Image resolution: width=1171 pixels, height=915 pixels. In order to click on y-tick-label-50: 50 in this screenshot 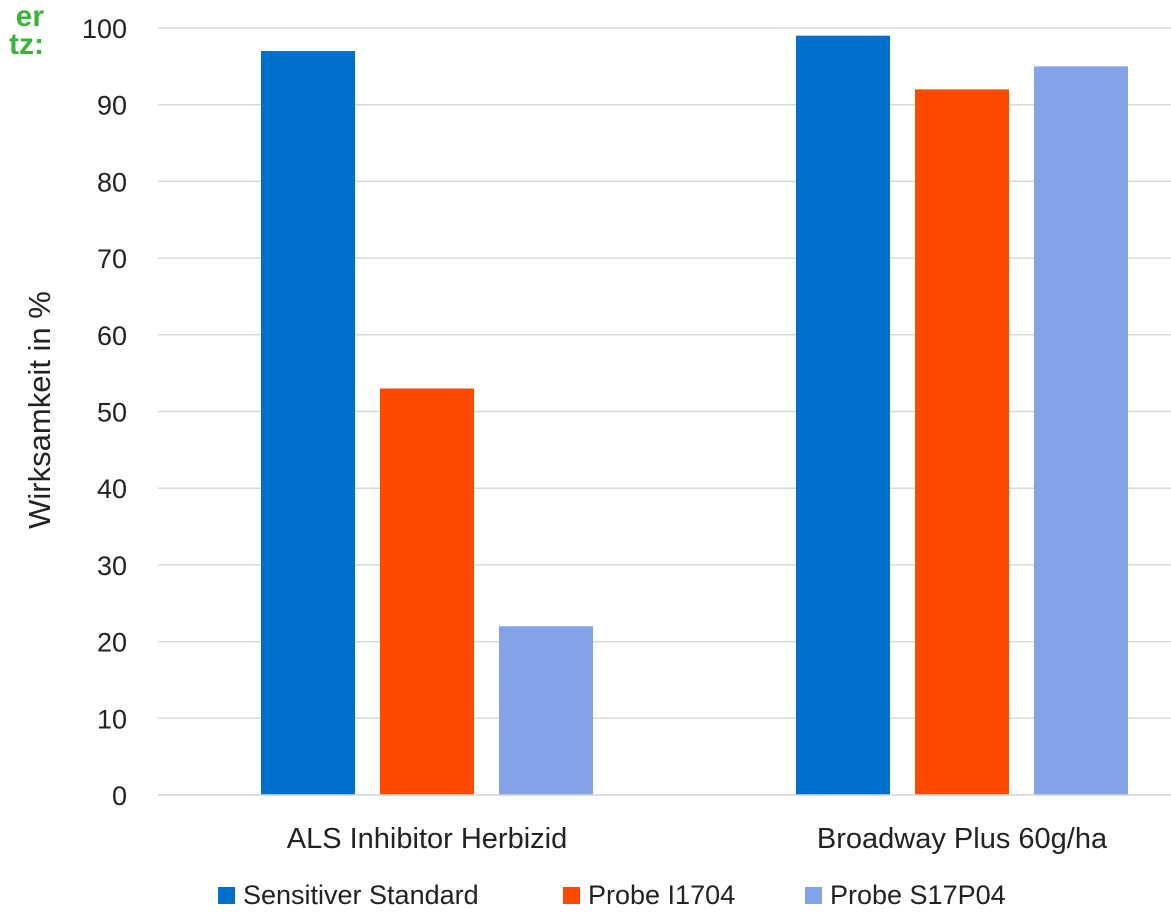, I will do `click(112, 413)`.